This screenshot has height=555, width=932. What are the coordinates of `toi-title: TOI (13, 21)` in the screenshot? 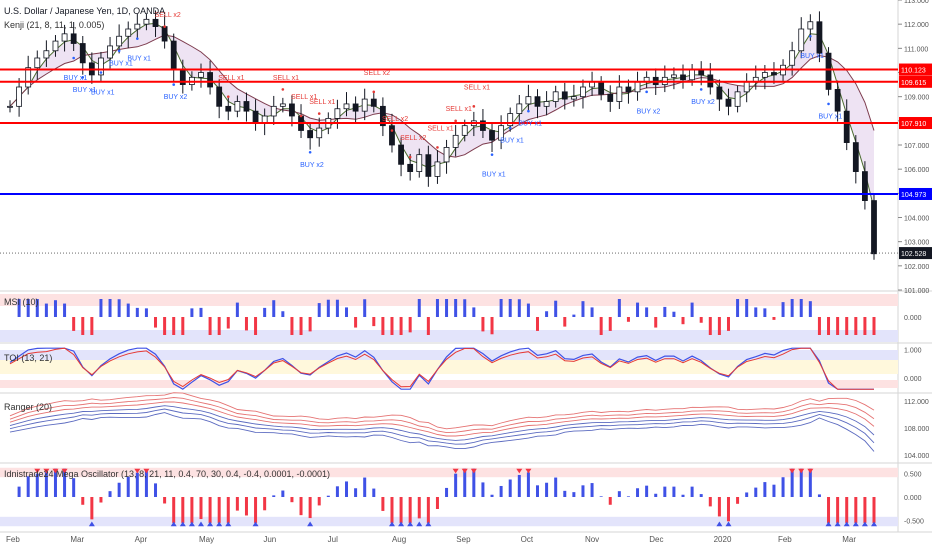 It's located at (28, 358).